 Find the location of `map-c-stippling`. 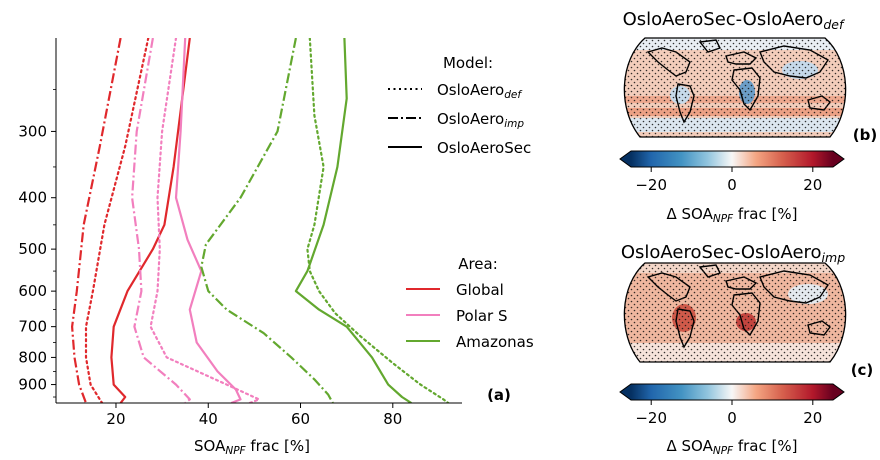

map-c-stippling is located at coordinates (735, 312).